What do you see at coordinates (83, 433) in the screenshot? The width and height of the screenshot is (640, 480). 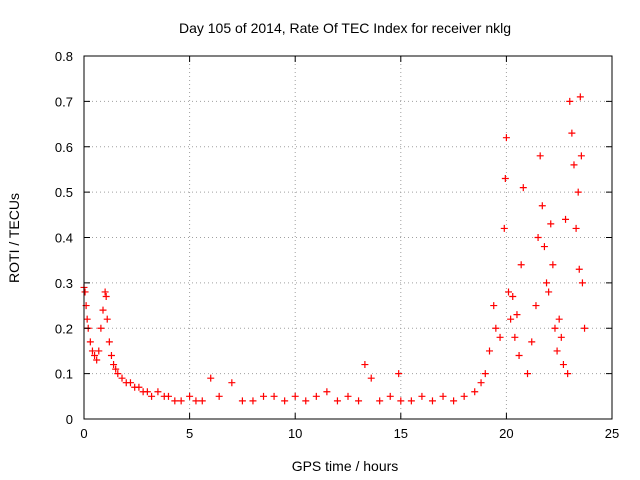 I see `x-tick-label: 0` at bounding box center [83, 433].